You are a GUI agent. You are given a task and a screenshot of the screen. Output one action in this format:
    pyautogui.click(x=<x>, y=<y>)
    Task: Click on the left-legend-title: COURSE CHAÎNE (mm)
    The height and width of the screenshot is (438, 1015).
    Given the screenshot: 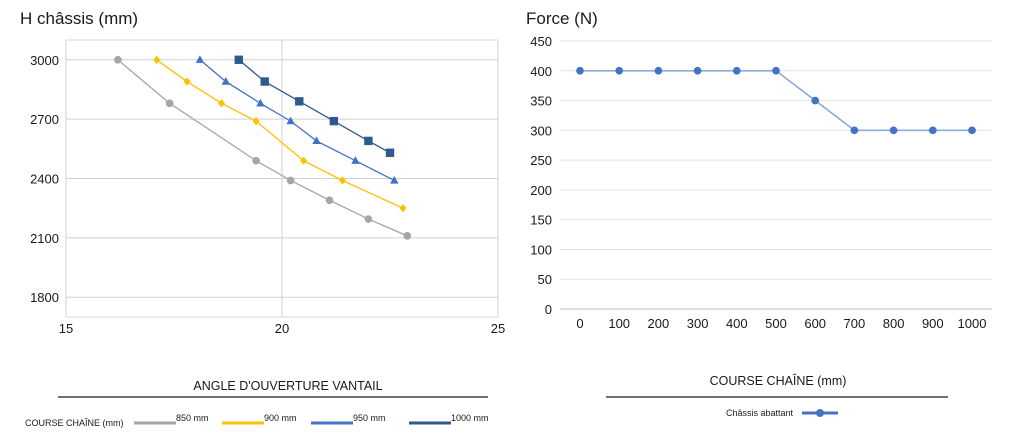 What is the action you would take?
    pyautogui.click(x=74, y=423)
    